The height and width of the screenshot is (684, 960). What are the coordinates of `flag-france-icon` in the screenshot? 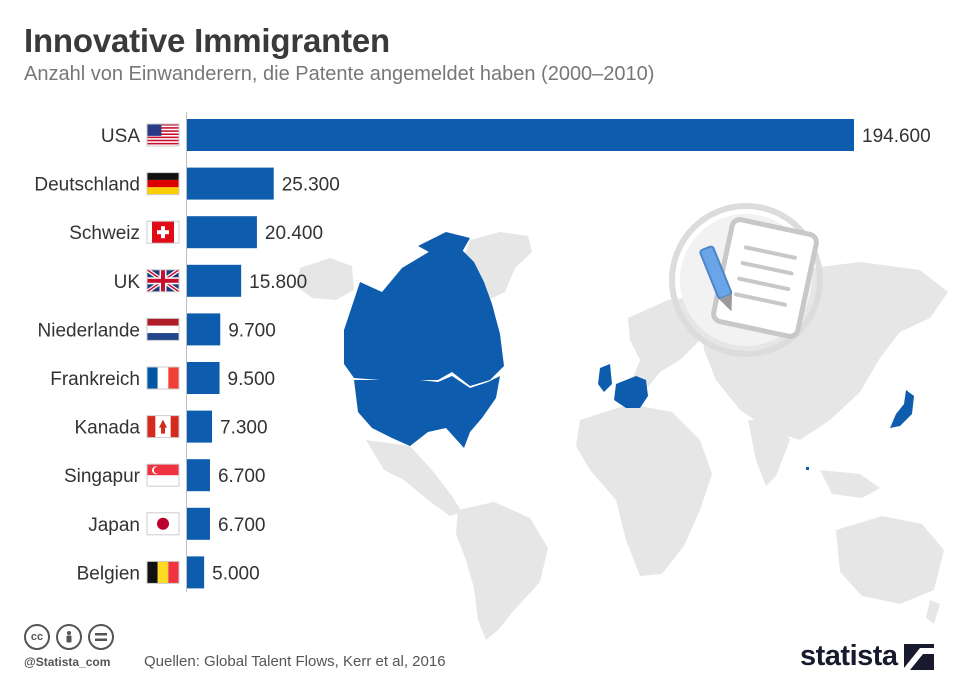 It's located at (163, 378).